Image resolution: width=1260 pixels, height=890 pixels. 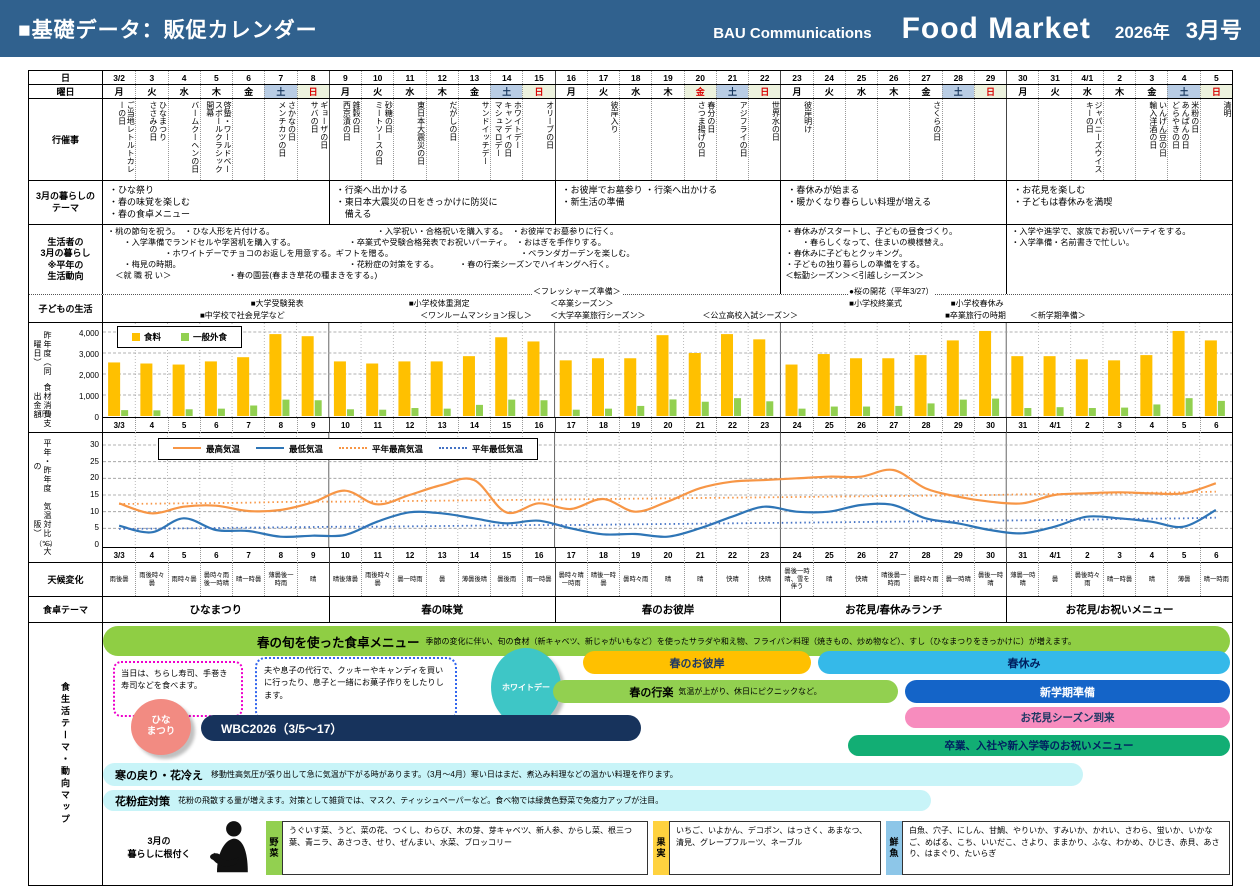 What do you see at coordinates (94, 478) in the screenshot?
I see `y-axis-tick: 20` at bounding box center [94, 478].